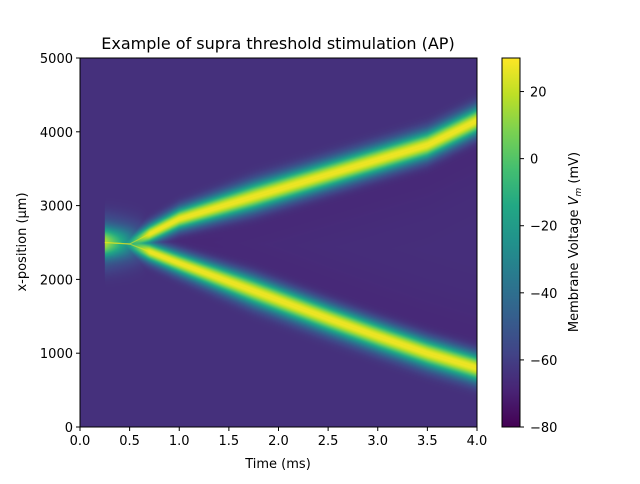 The width and height of the screenshot is (640, 484). What do you see at coordinates (579, 192) in the screenshot?
I see `colorbar-label-sub: m` at bounding box center [579, 192].